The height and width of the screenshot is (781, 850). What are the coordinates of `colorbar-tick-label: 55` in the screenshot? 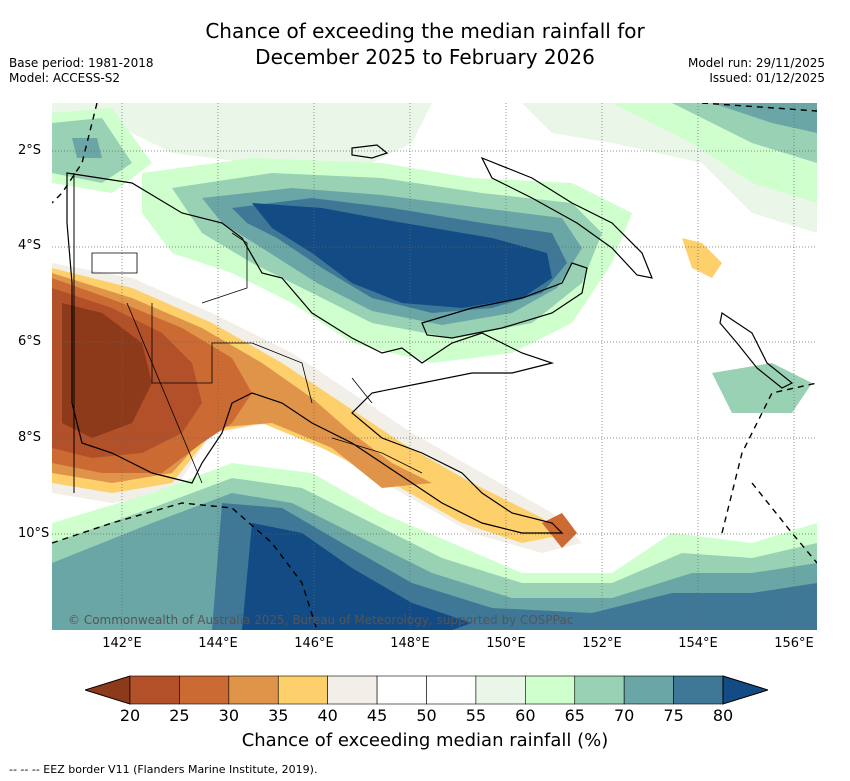 It's located at (476, 715).